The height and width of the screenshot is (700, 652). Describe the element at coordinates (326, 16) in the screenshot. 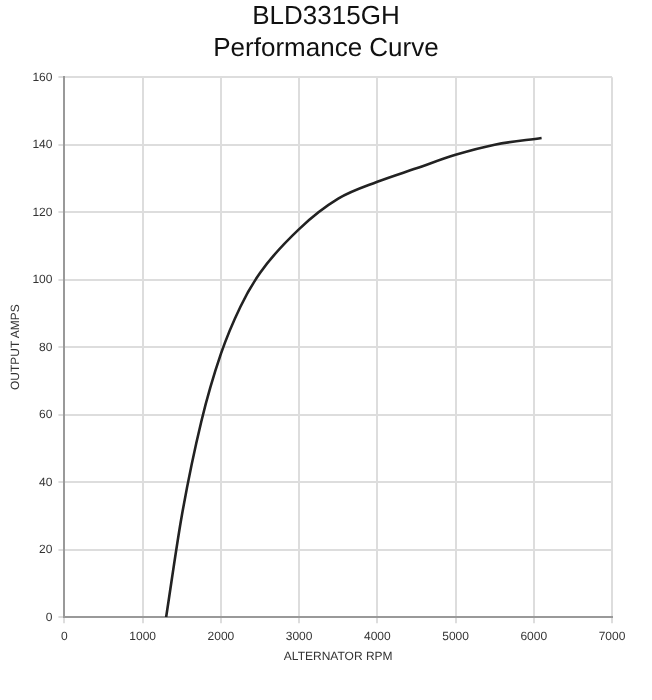

I see `chart-title: BLD3315GH` at that location.